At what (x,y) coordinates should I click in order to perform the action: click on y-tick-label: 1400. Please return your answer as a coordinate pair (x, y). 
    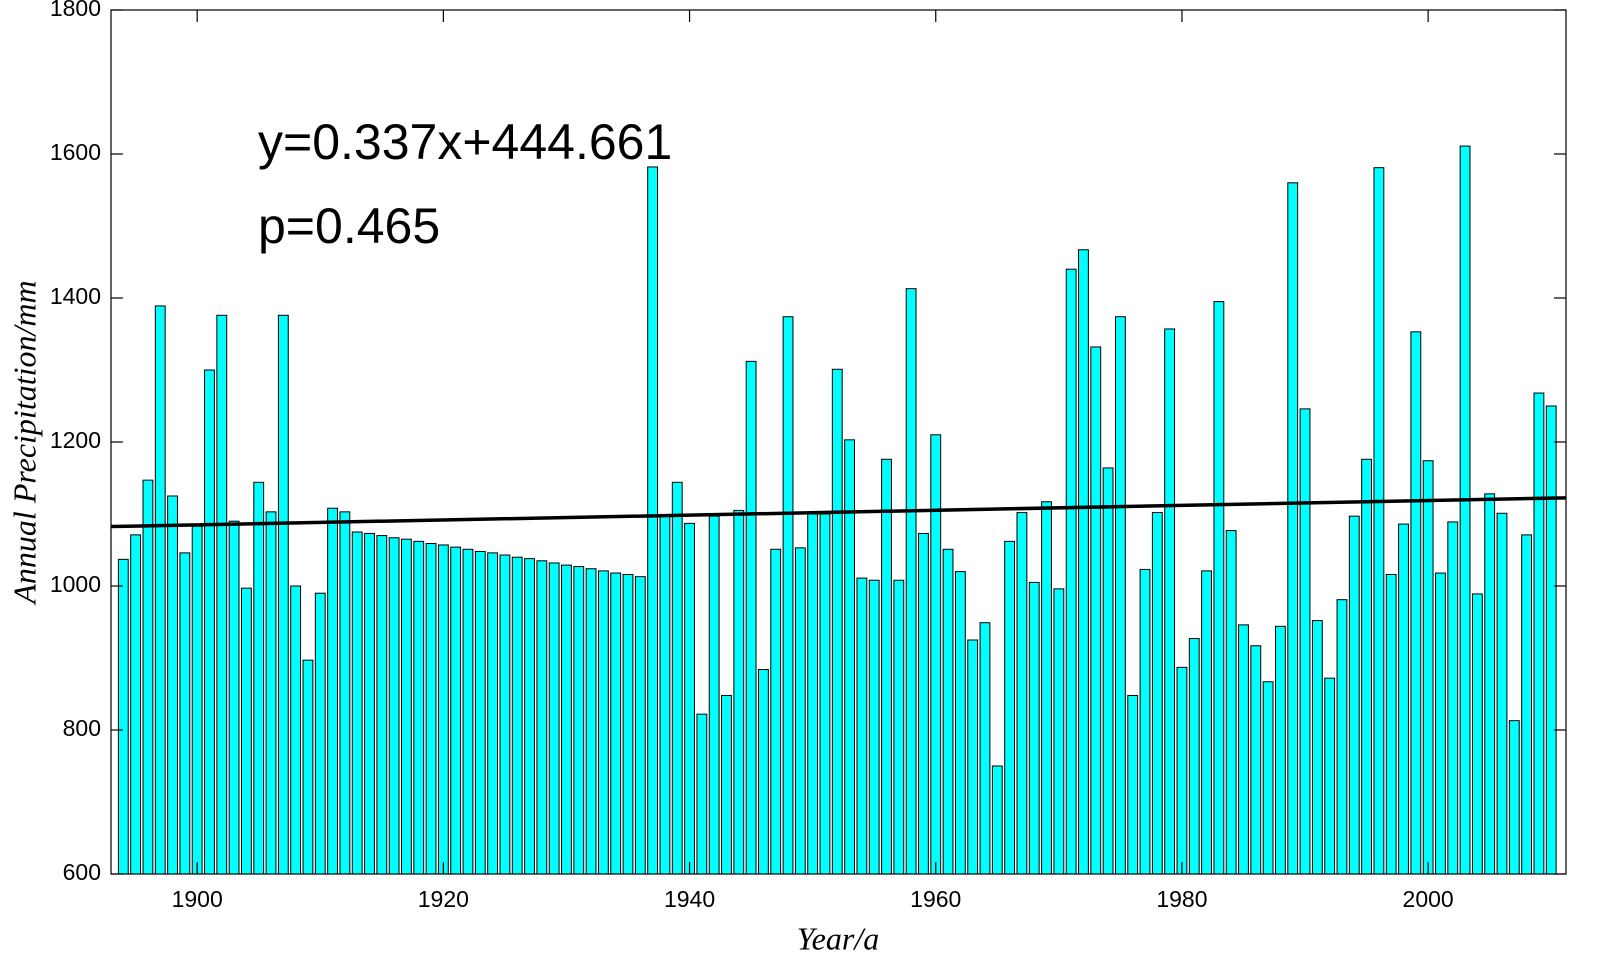
    Looking at the image, I should click on (75, 296).